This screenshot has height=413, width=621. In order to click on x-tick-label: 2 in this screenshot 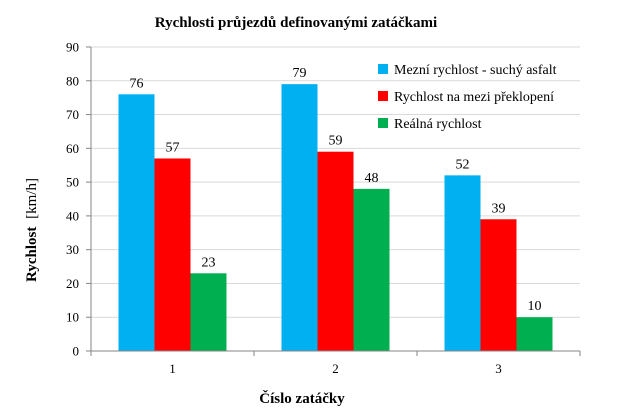, I will do `click(335, 368)`.